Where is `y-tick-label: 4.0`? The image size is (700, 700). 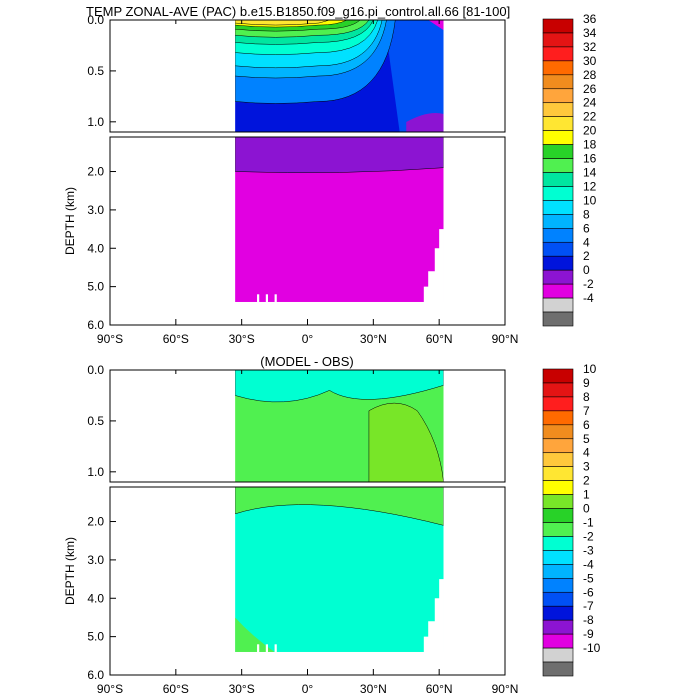 y-tick-label: 4.0 is located at coordinates (95, 248).